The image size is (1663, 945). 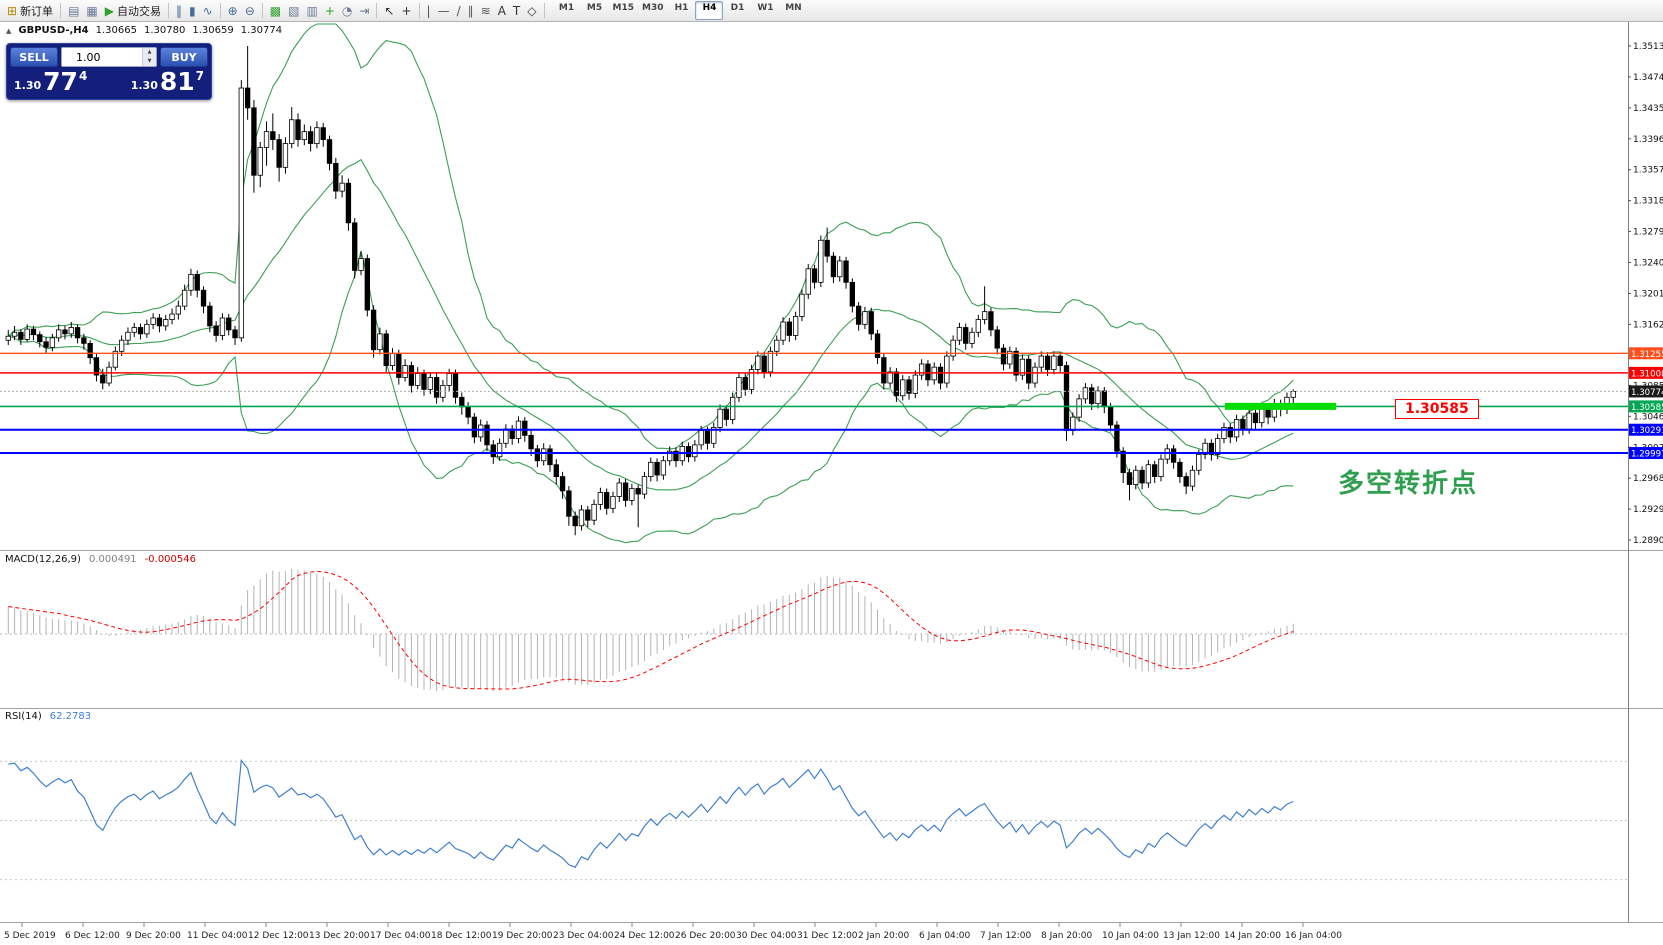 What do you see at coordinates (23, 716) in the screenshot?
I see `rsi-name: RSI(14)` at bounding box center [23, 716].